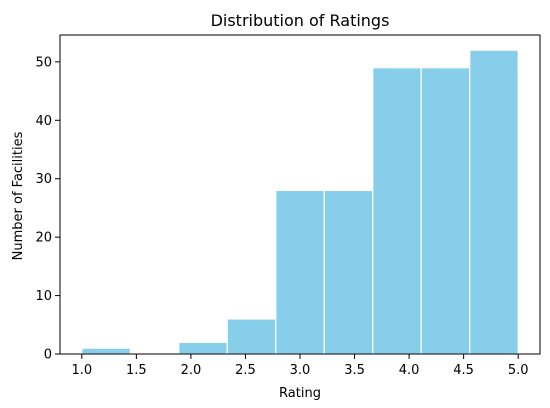 The height and width of the screenshot is (408, 550). I want to click on y-tick-label: 30, so click(43, 179).